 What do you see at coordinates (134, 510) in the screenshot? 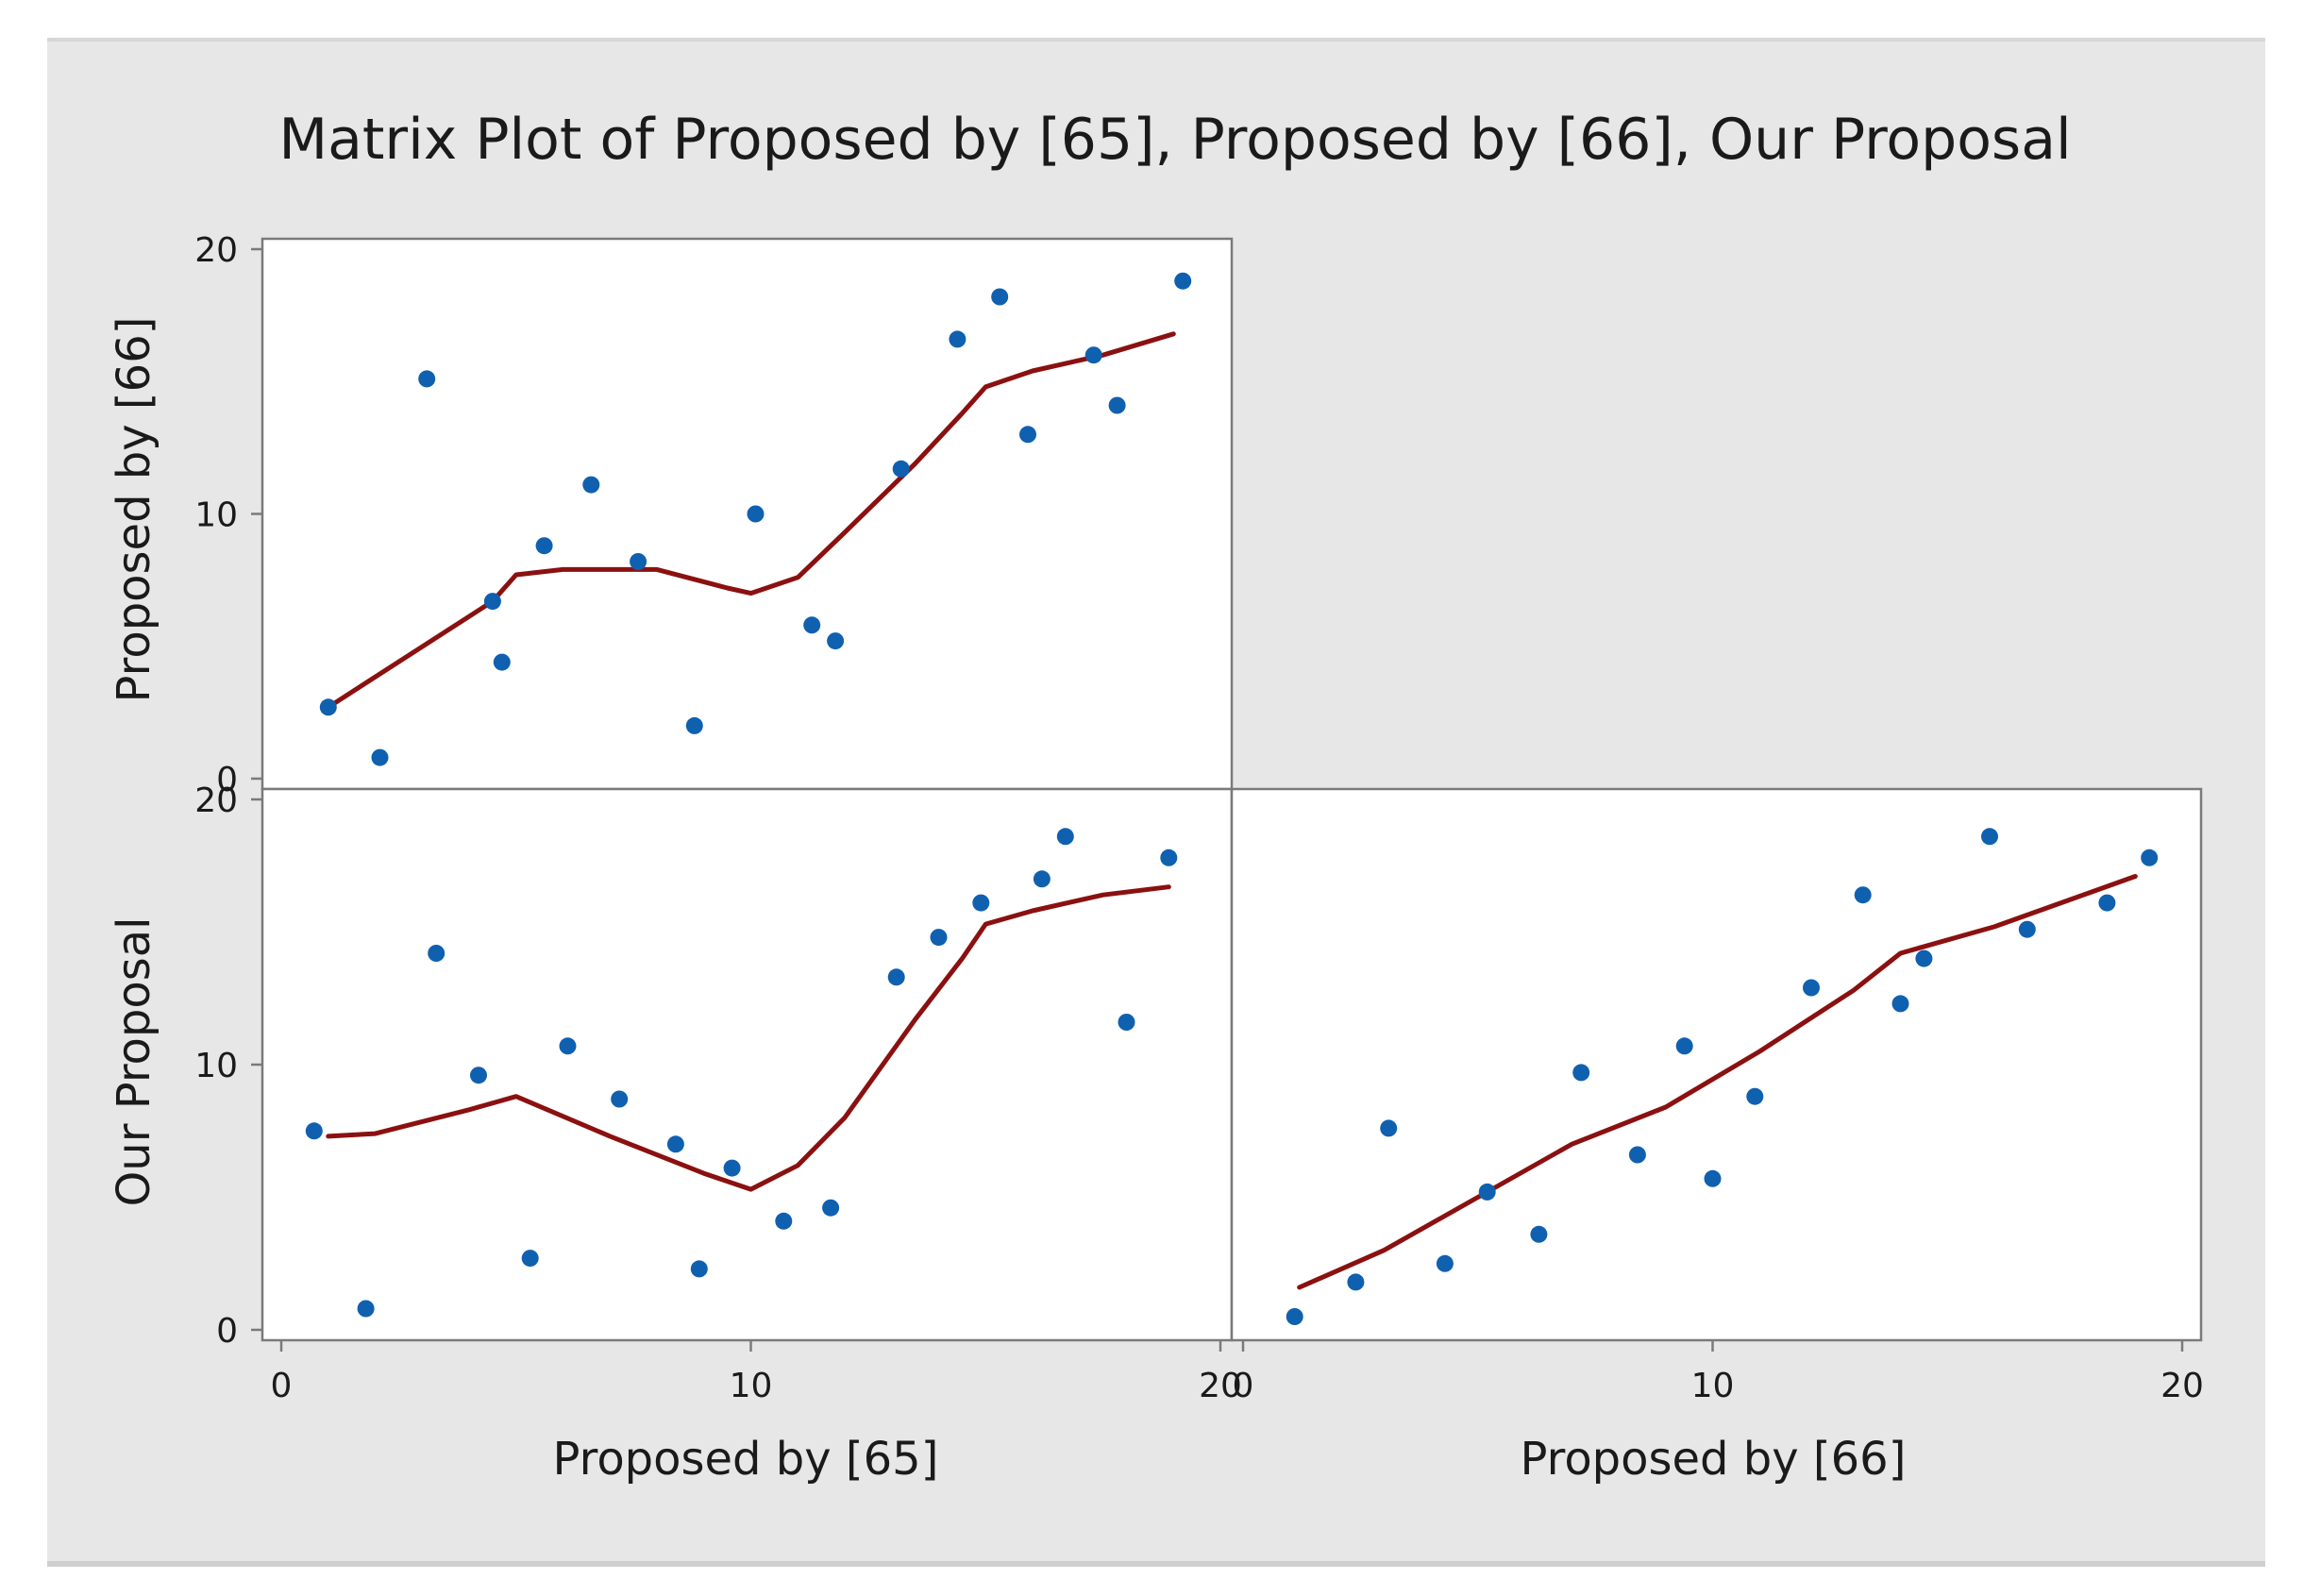
I see `y-axis-label-upper: Proposed by [66]` at bounding box center [134, 510].